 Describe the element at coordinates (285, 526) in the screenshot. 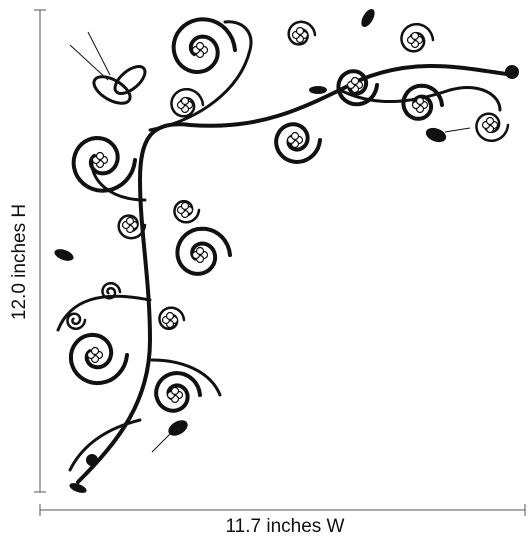

I see `width-label: 11.7 inches W` at that location.